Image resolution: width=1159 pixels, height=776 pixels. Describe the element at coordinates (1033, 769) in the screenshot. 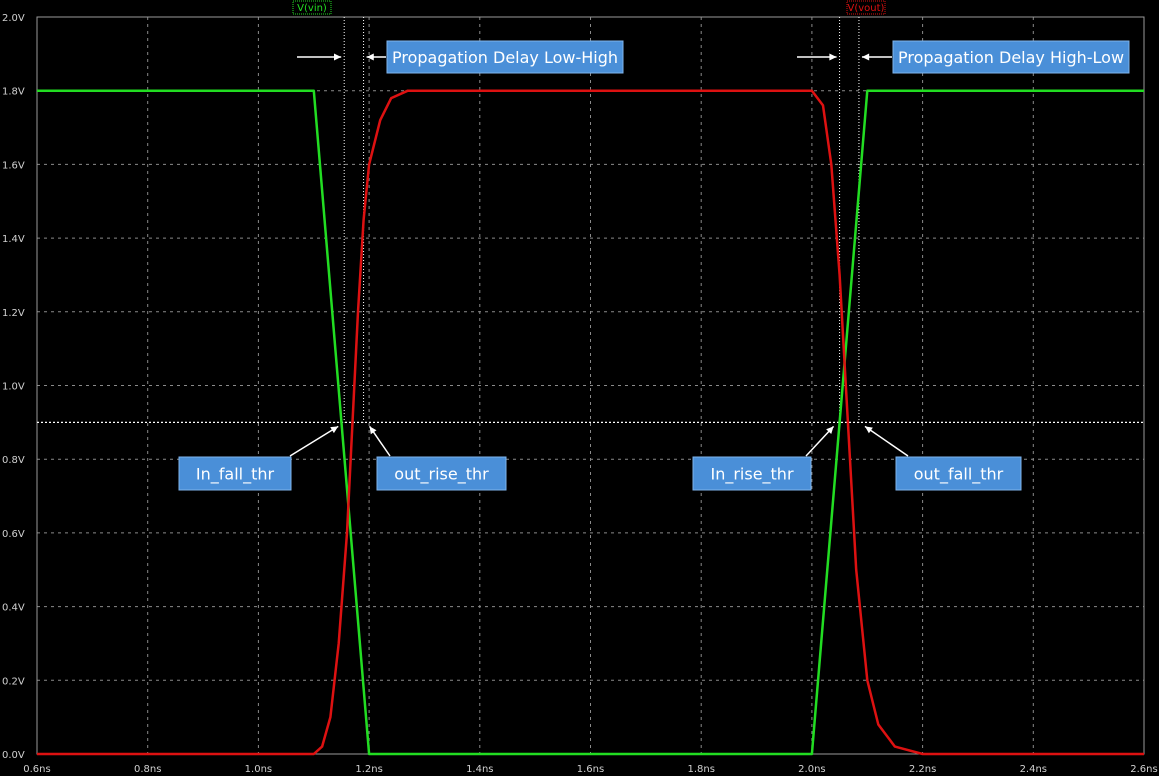

I see `x-tick-label: 2.4ns` at that location.